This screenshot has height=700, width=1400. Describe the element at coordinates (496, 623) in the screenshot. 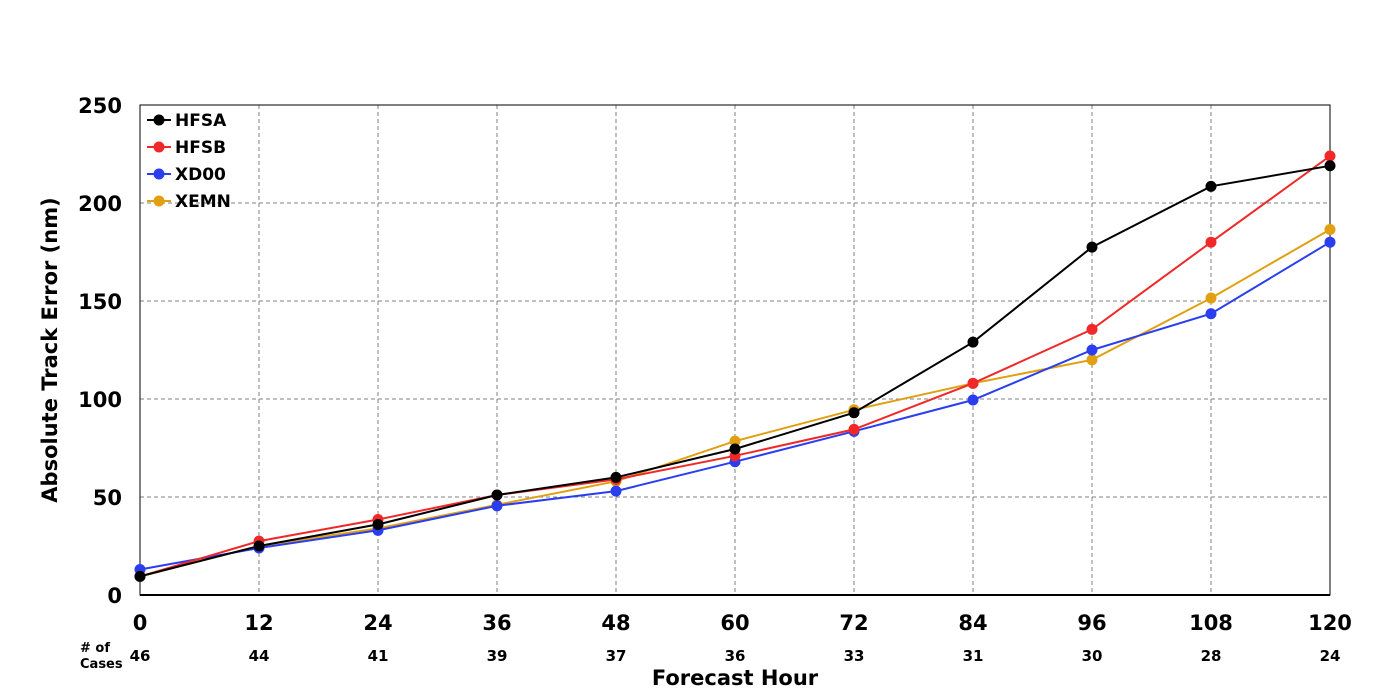

I see `x-tick-label: 36` at that location.